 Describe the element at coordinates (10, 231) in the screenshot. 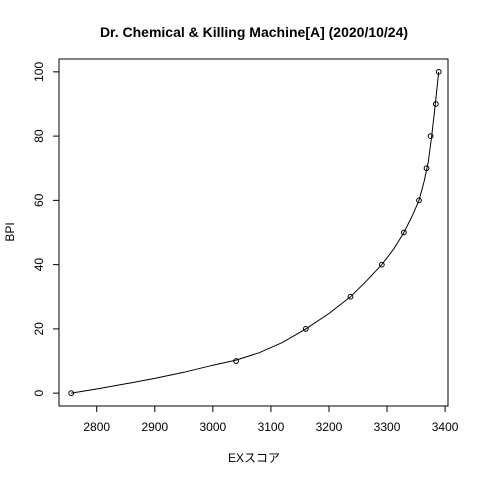

I see `y-axis-label: BPI` at that location.